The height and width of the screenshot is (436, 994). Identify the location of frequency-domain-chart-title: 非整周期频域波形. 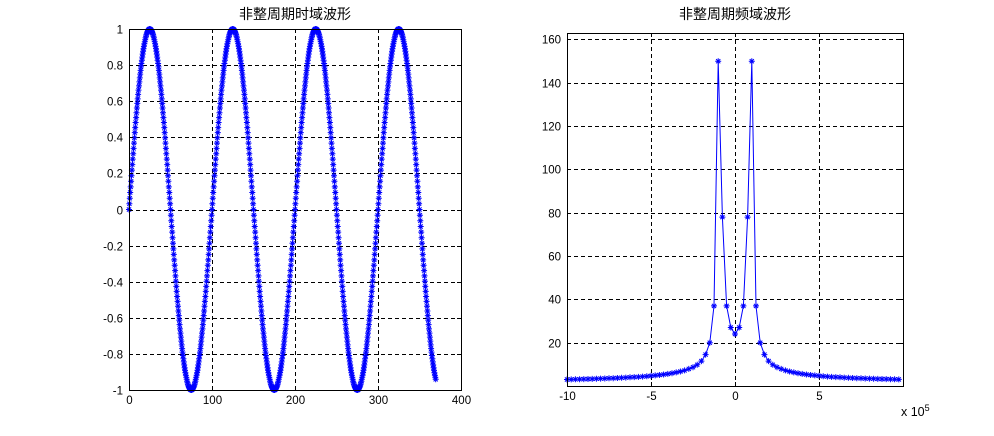
(735, 14).